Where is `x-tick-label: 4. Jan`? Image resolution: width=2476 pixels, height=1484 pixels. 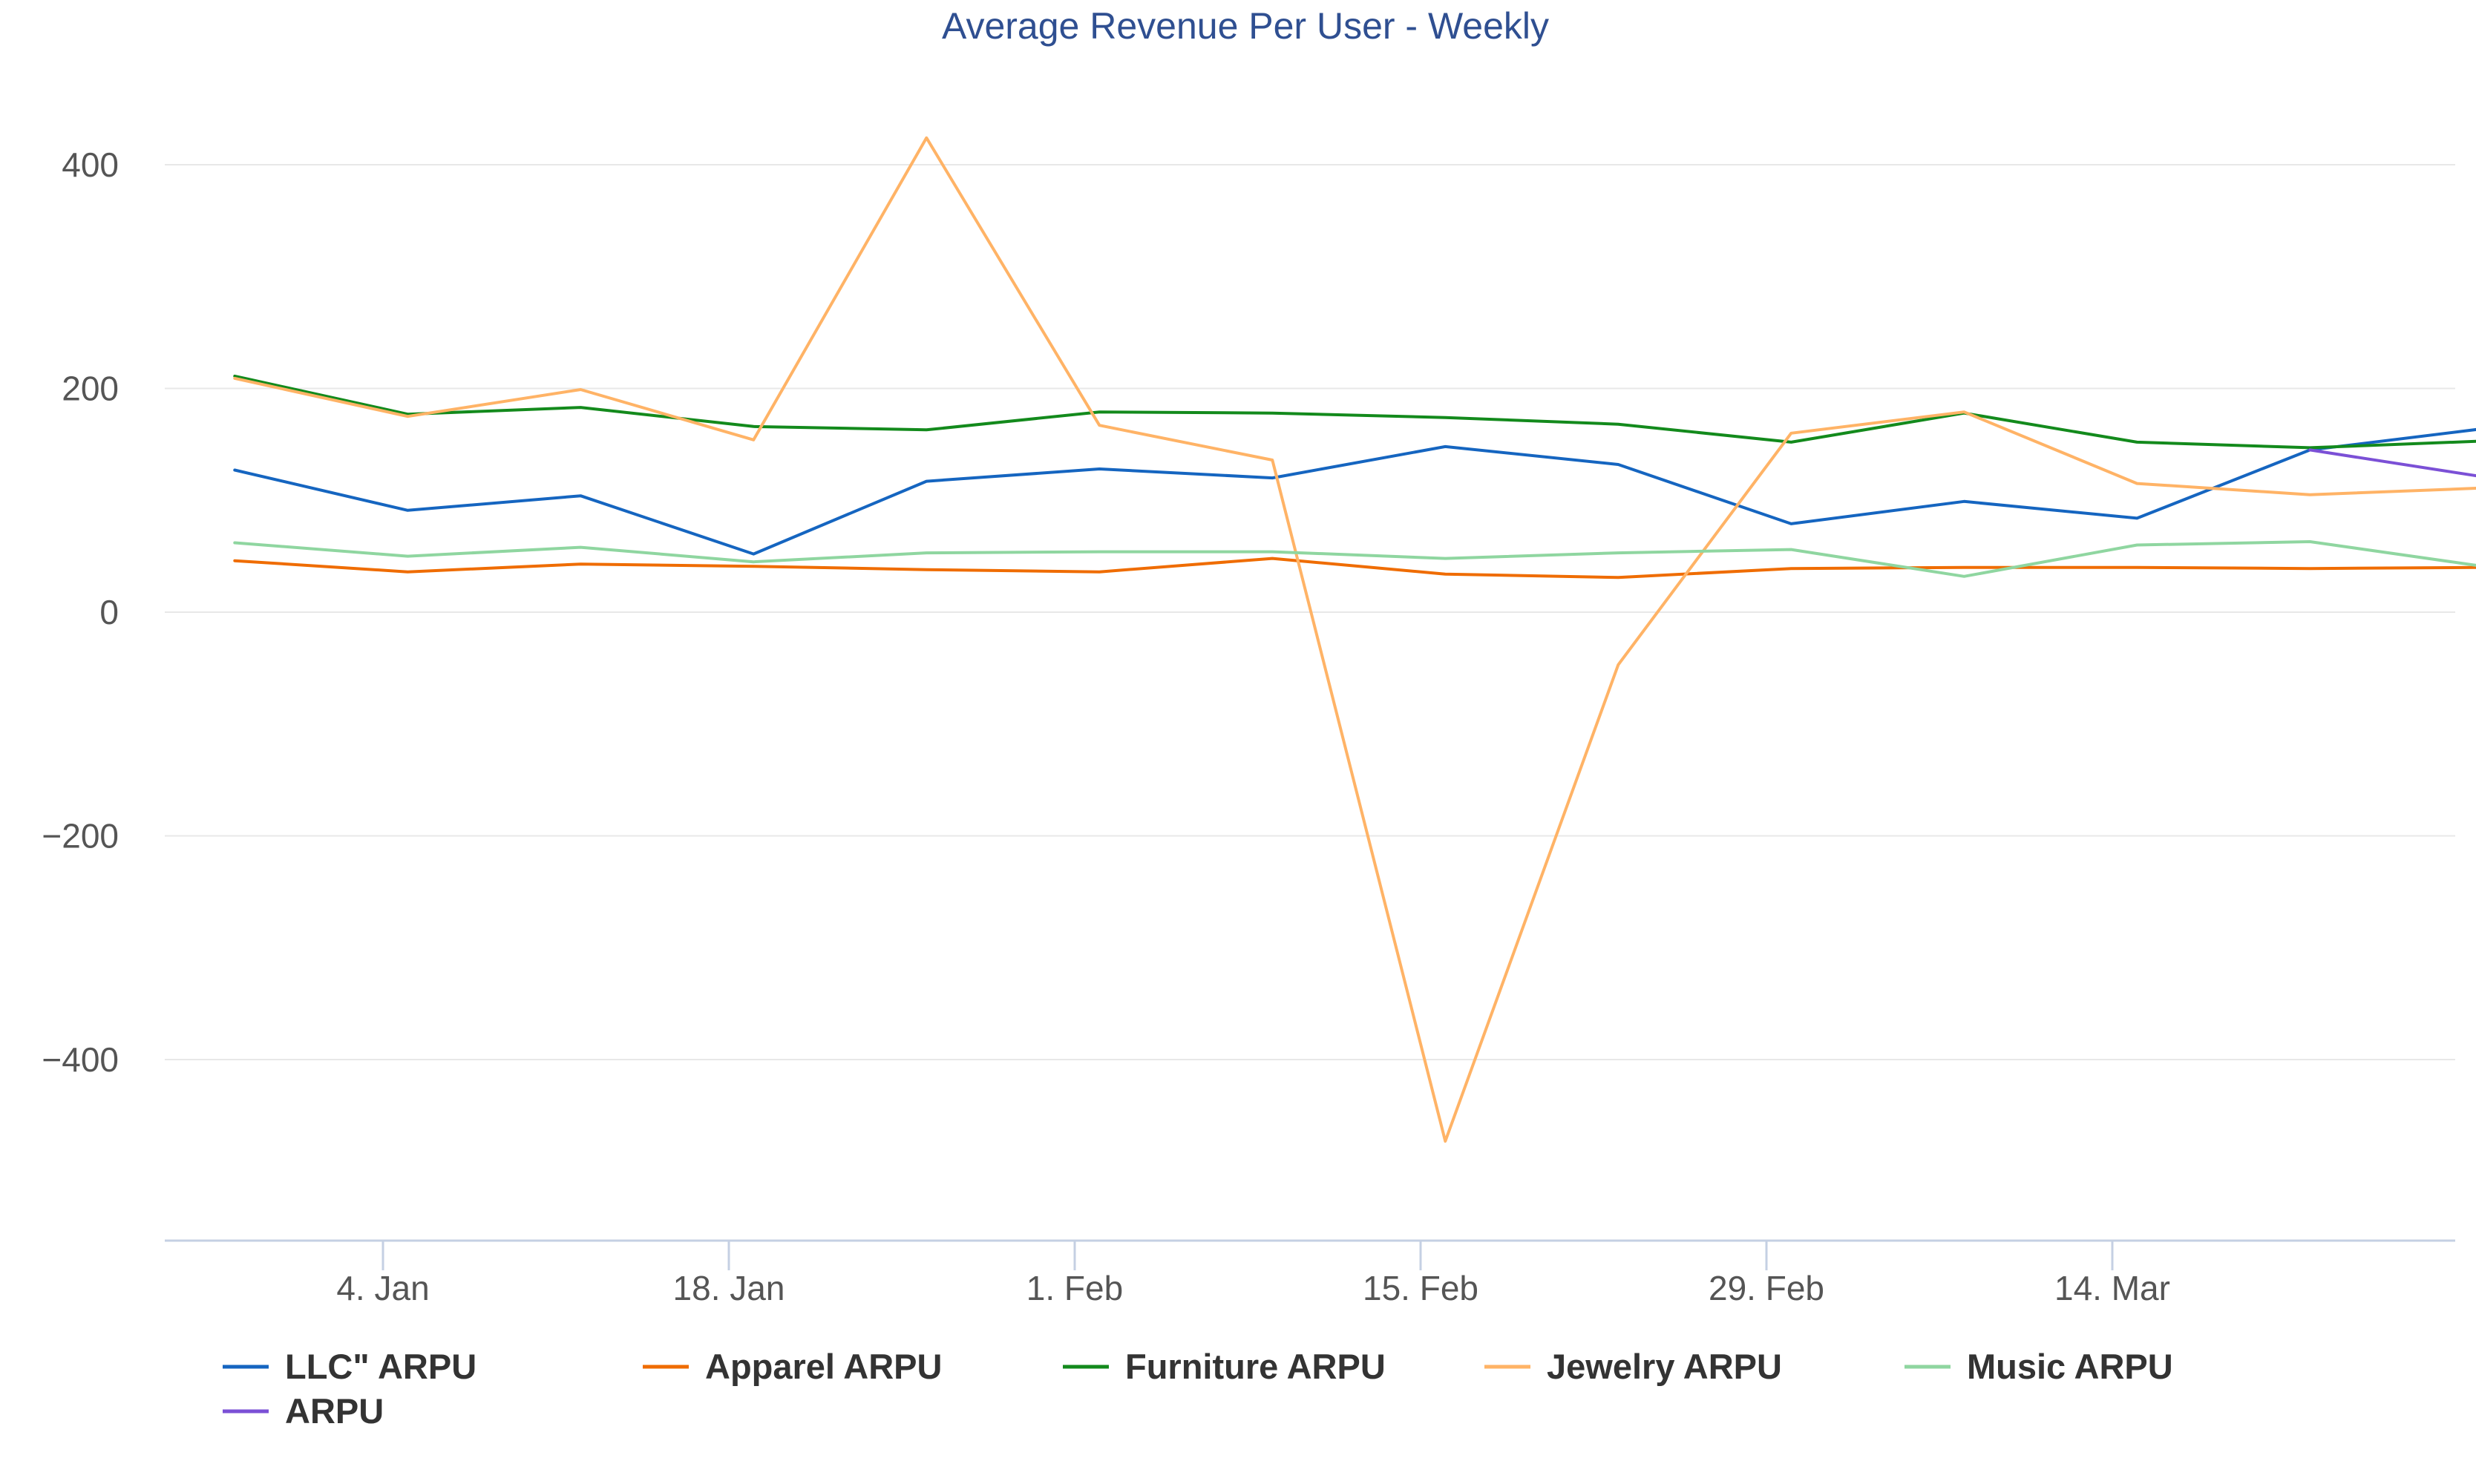
x-tick-label: 4. Jan is located at coordinates (382, 1288).